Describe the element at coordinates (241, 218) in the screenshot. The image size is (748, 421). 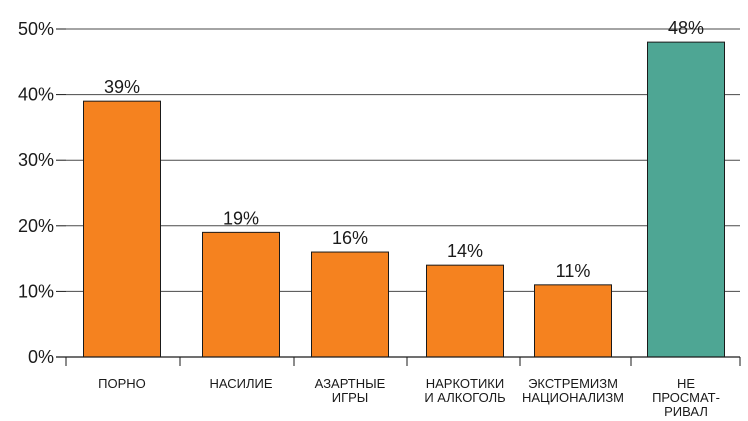
I see `data-label: 19%` at that location.